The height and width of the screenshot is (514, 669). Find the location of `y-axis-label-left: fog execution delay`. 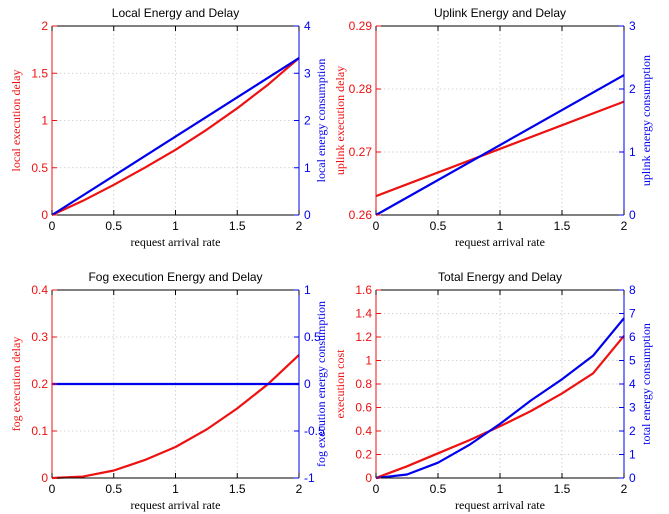

y-axis-label-left: fog execution delay is located at coordinates (16, 384).